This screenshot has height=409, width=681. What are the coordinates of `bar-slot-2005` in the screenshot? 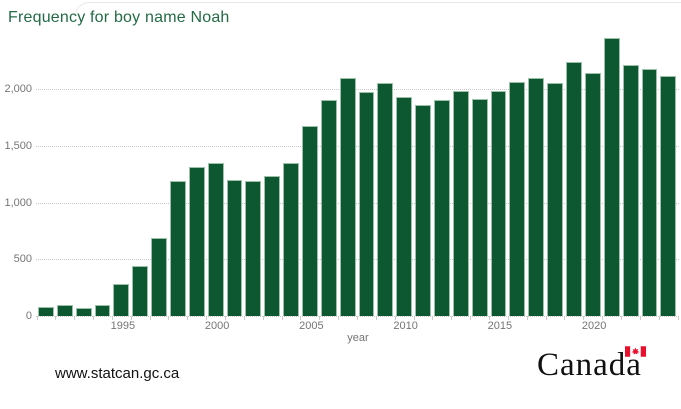 It's located at (311, 173).